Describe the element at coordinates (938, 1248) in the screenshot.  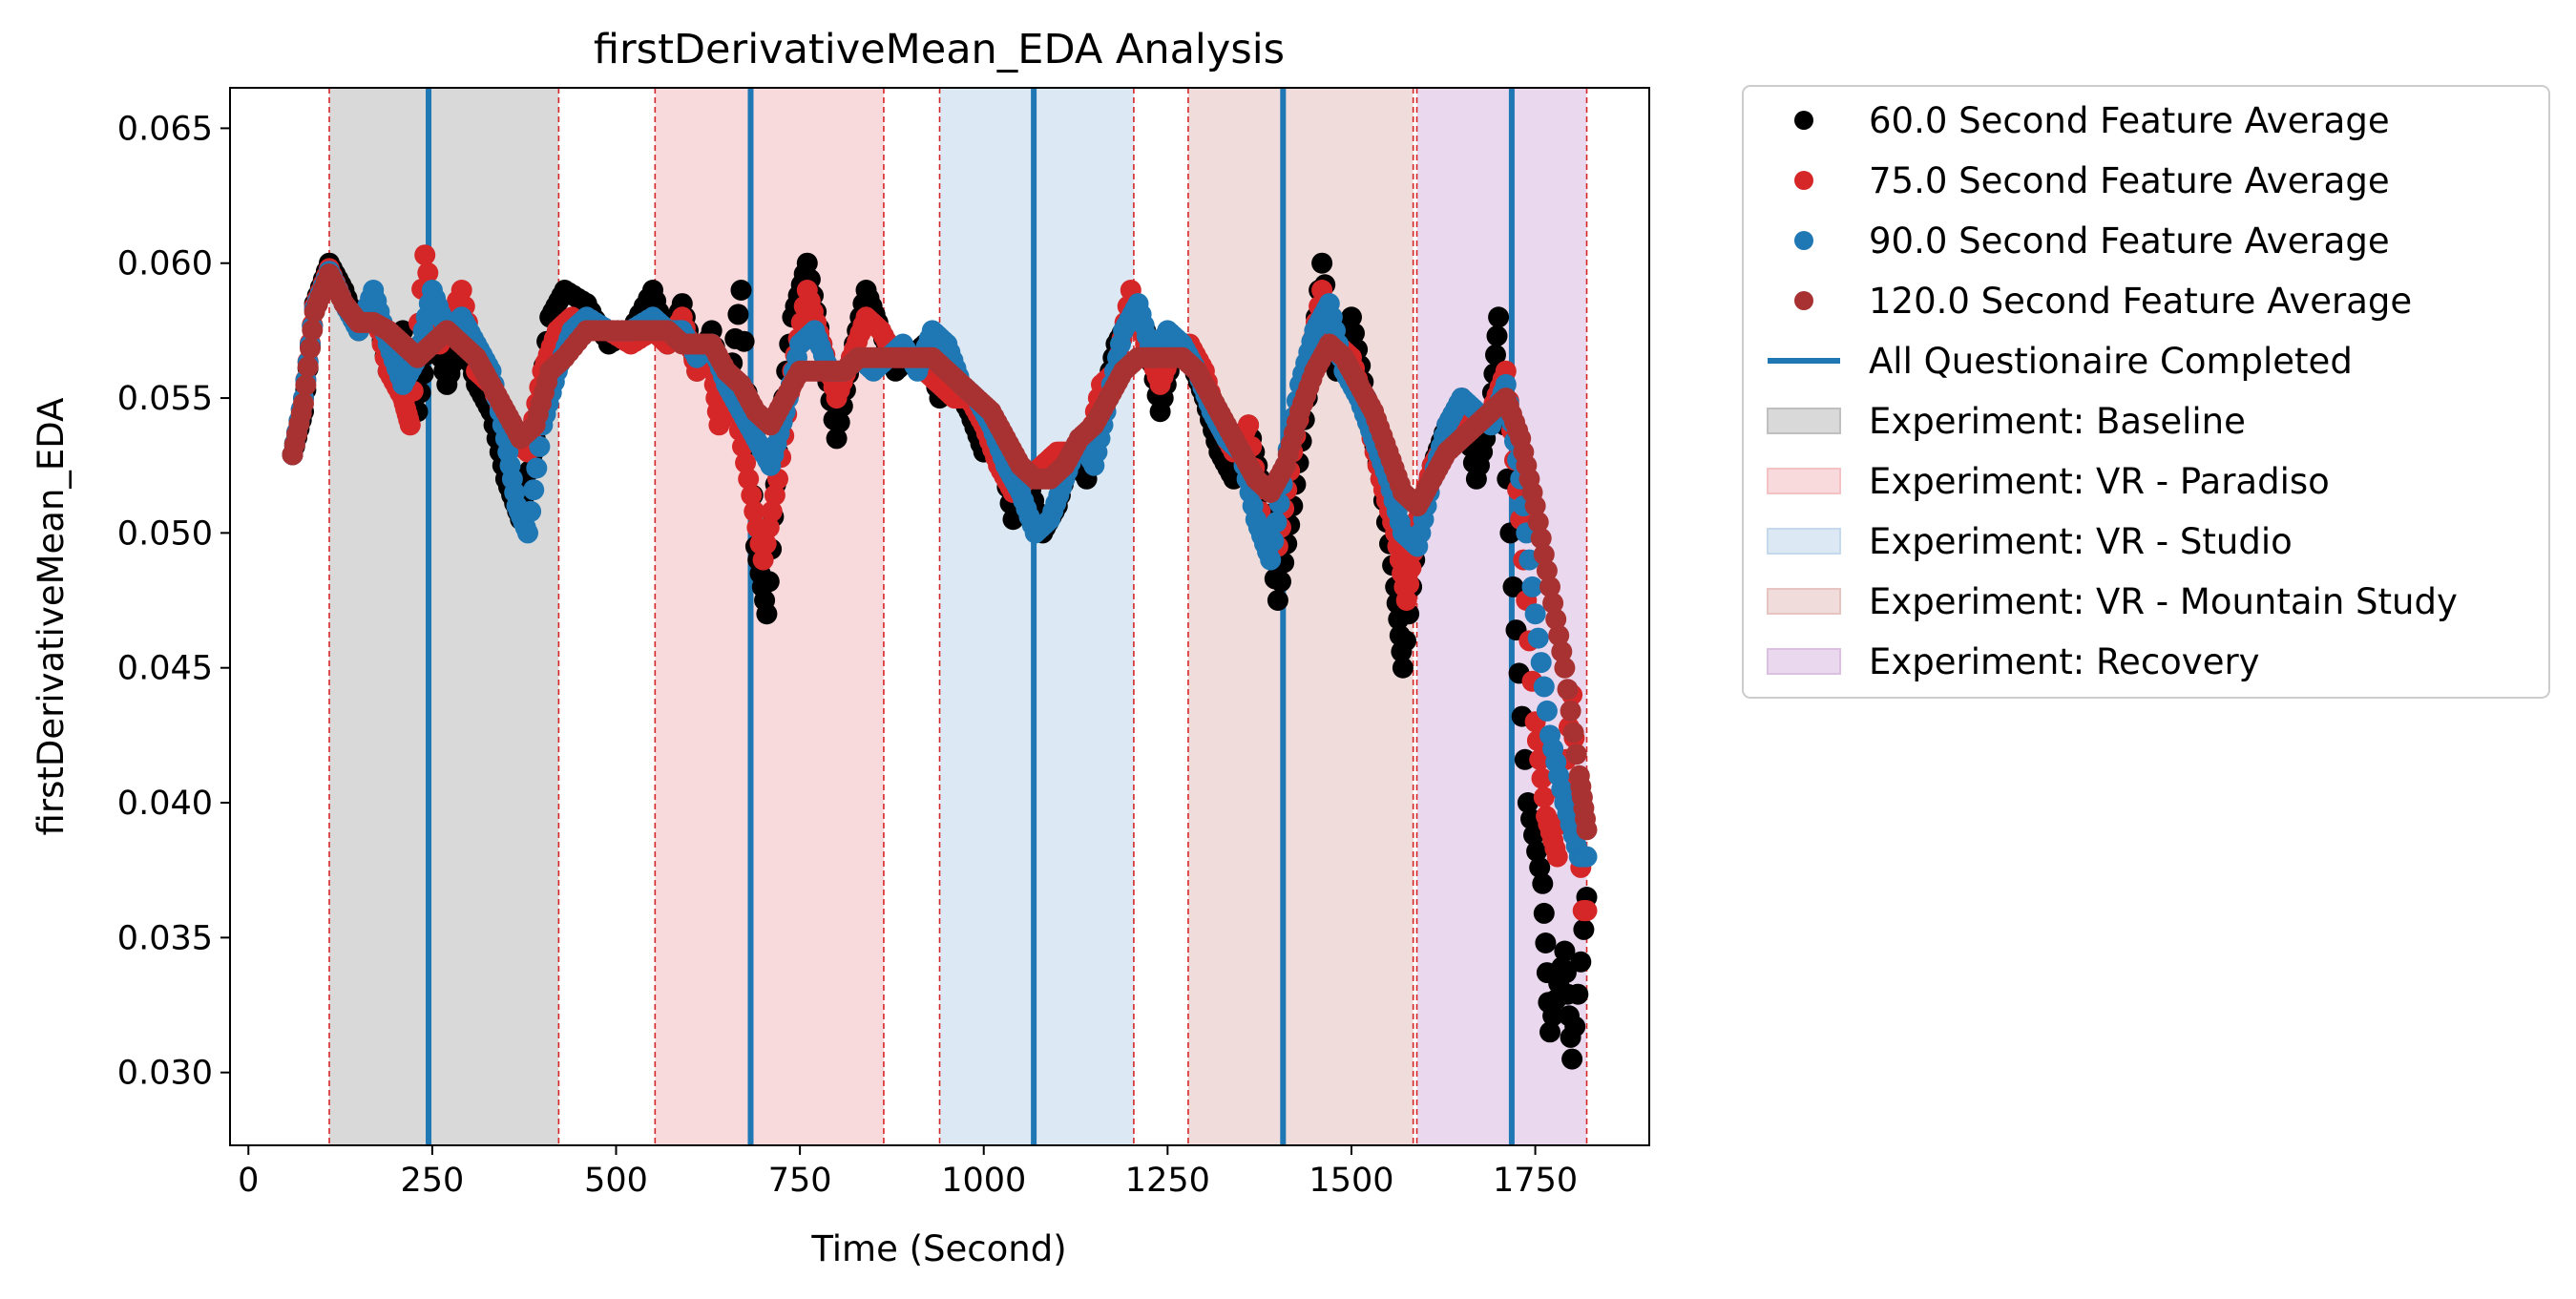
I see `x-axis-label: Time (Second)` at that location.